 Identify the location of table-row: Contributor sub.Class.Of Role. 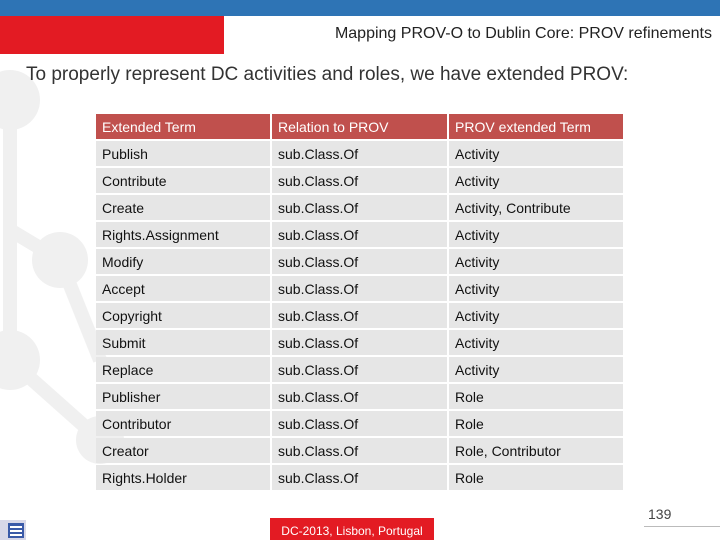
(359, 423).